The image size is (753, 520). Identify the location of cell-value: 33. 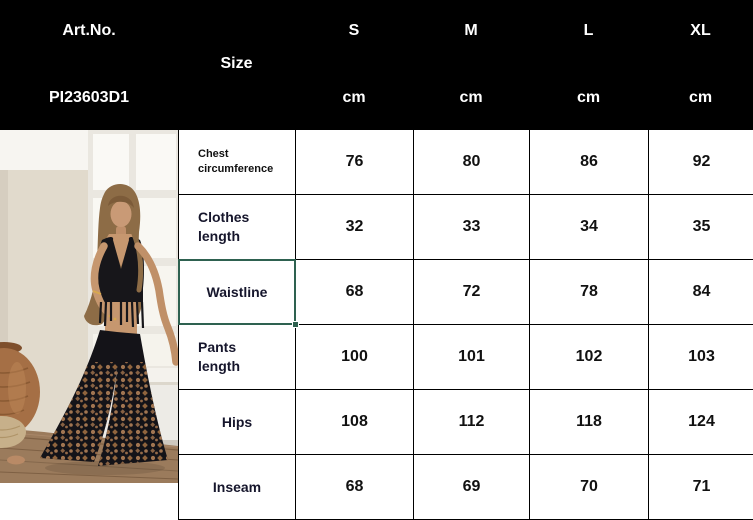
(471, 226).